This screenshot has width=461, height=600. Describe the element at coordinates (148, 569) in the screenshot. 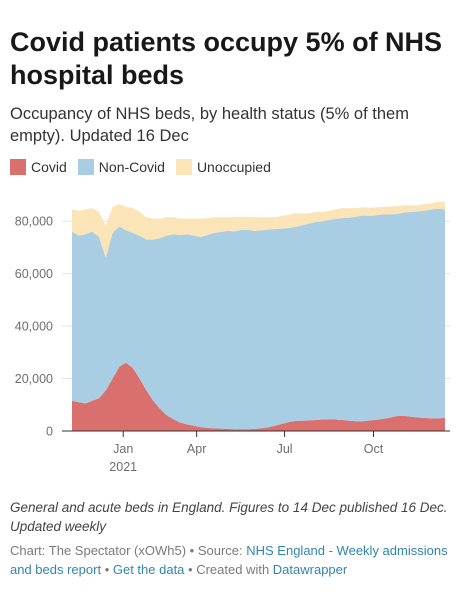

I see `get-data-link: Get the data` at that location.